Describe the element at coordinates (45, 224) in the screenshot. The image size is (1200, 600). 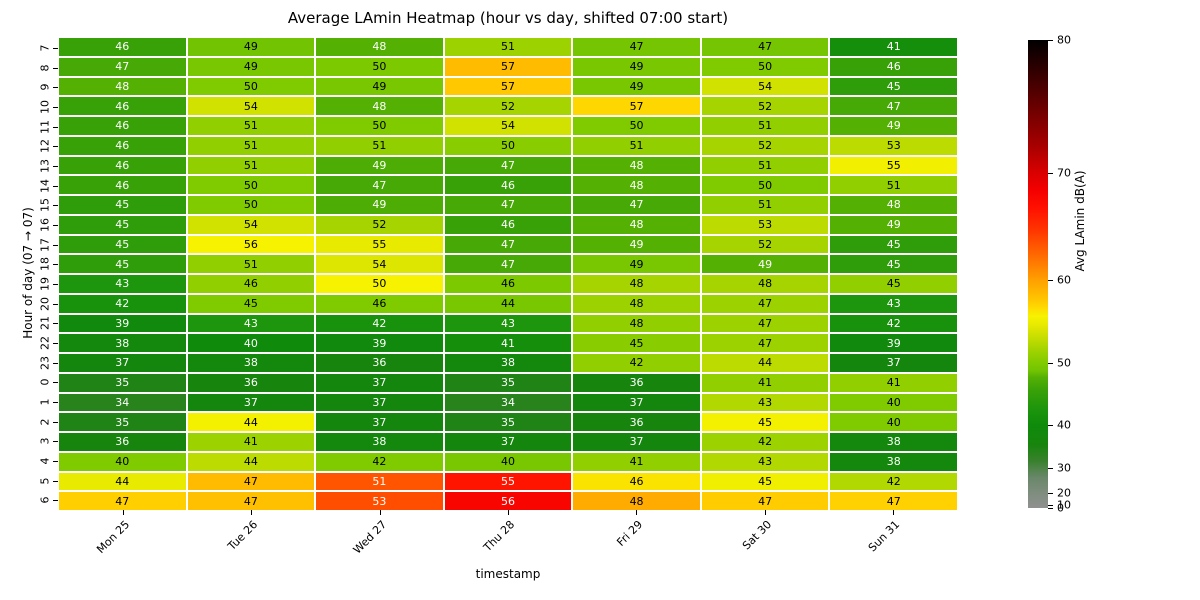
I see `y-tick-label: 16` at that location.